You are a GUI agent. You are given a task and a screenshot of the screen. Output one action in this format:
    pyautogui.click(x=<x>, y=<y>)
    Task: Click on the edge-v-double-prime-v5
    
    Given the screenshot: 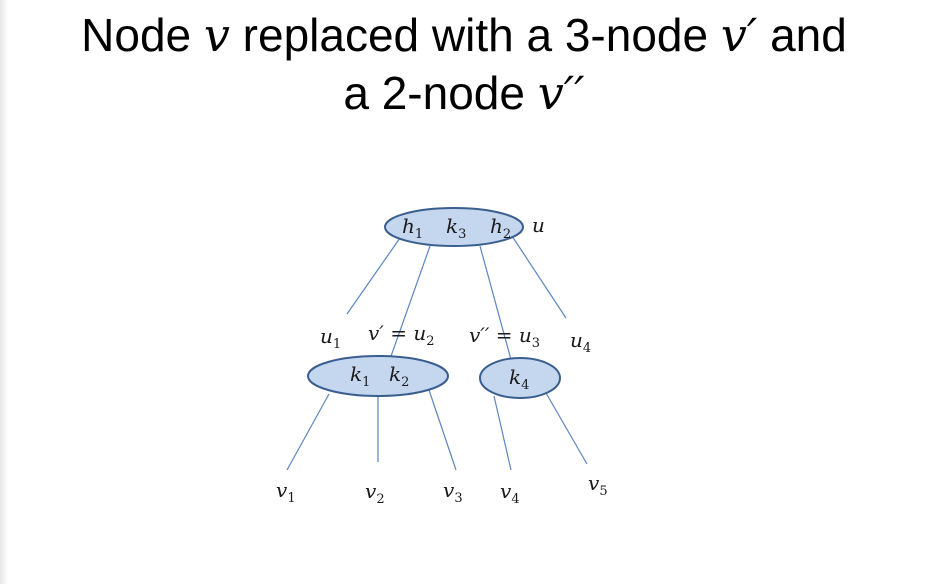 What is the action you would take?
    pyautogui.click(x=566, y=428)
    